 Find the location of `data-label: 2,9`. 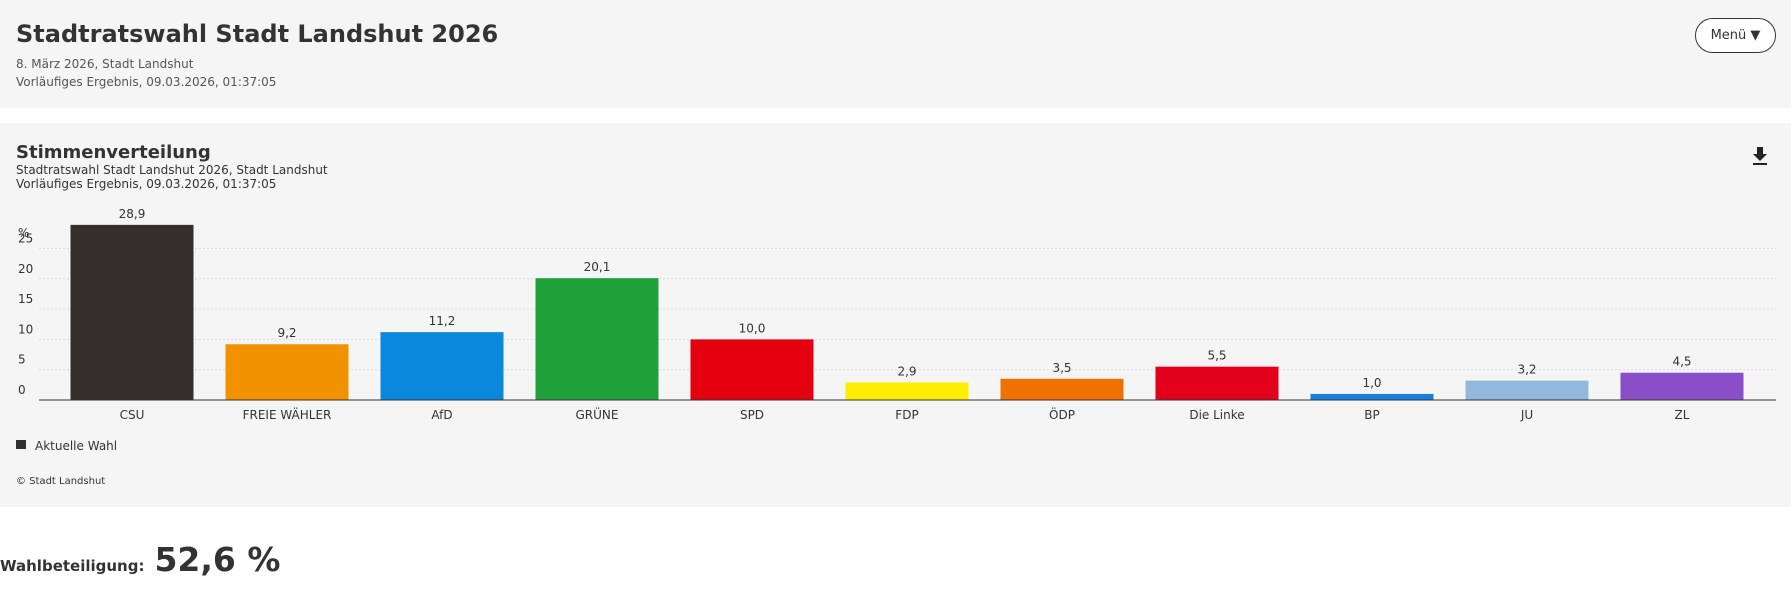

data-label: 2,9 is located at coordinates (906, 371).